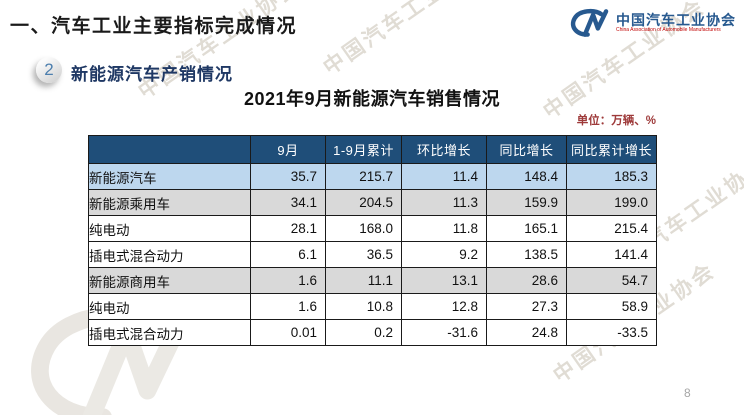 Image resolution: width=744 pixels, height=415 pixels. What do you see at coordinates (152, 74) in the screenshot?
I see `section-heading: 新能源汽车产销情况` at bounding box center [152, 74].